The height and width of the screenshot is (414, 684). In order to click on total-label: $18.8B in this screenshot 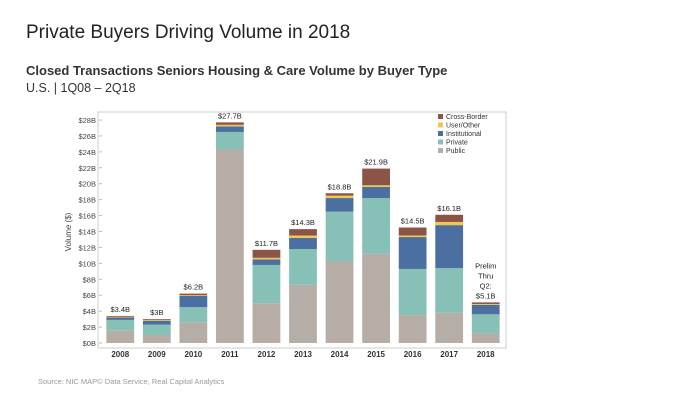, I will do `click(340, 186)`.